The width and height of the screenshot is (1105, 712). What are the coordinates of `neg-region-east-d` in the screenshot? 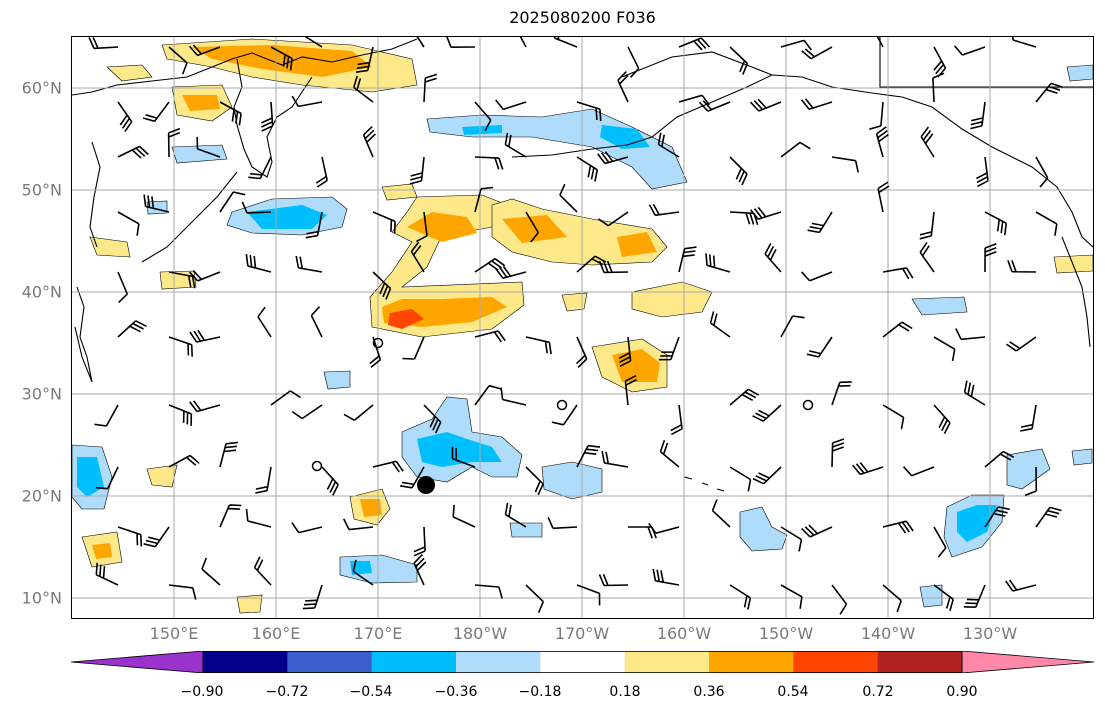 It's located at (939, 306).